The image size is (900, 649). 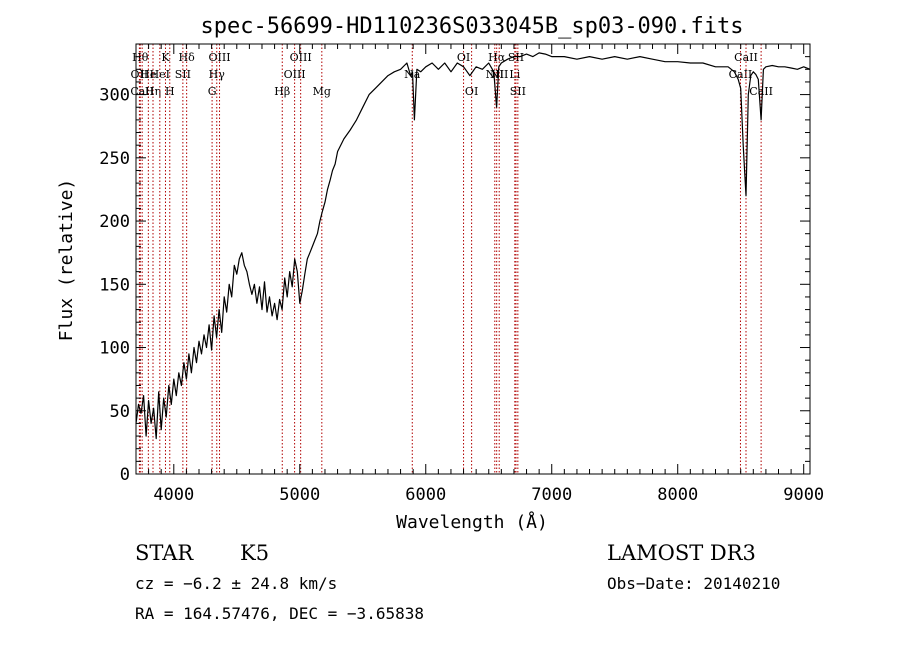 What do you see at coordinates (66, 260) in the screenshot?
I see `y-axis-label: Flux (relative)` at bounding box center [66, 260].